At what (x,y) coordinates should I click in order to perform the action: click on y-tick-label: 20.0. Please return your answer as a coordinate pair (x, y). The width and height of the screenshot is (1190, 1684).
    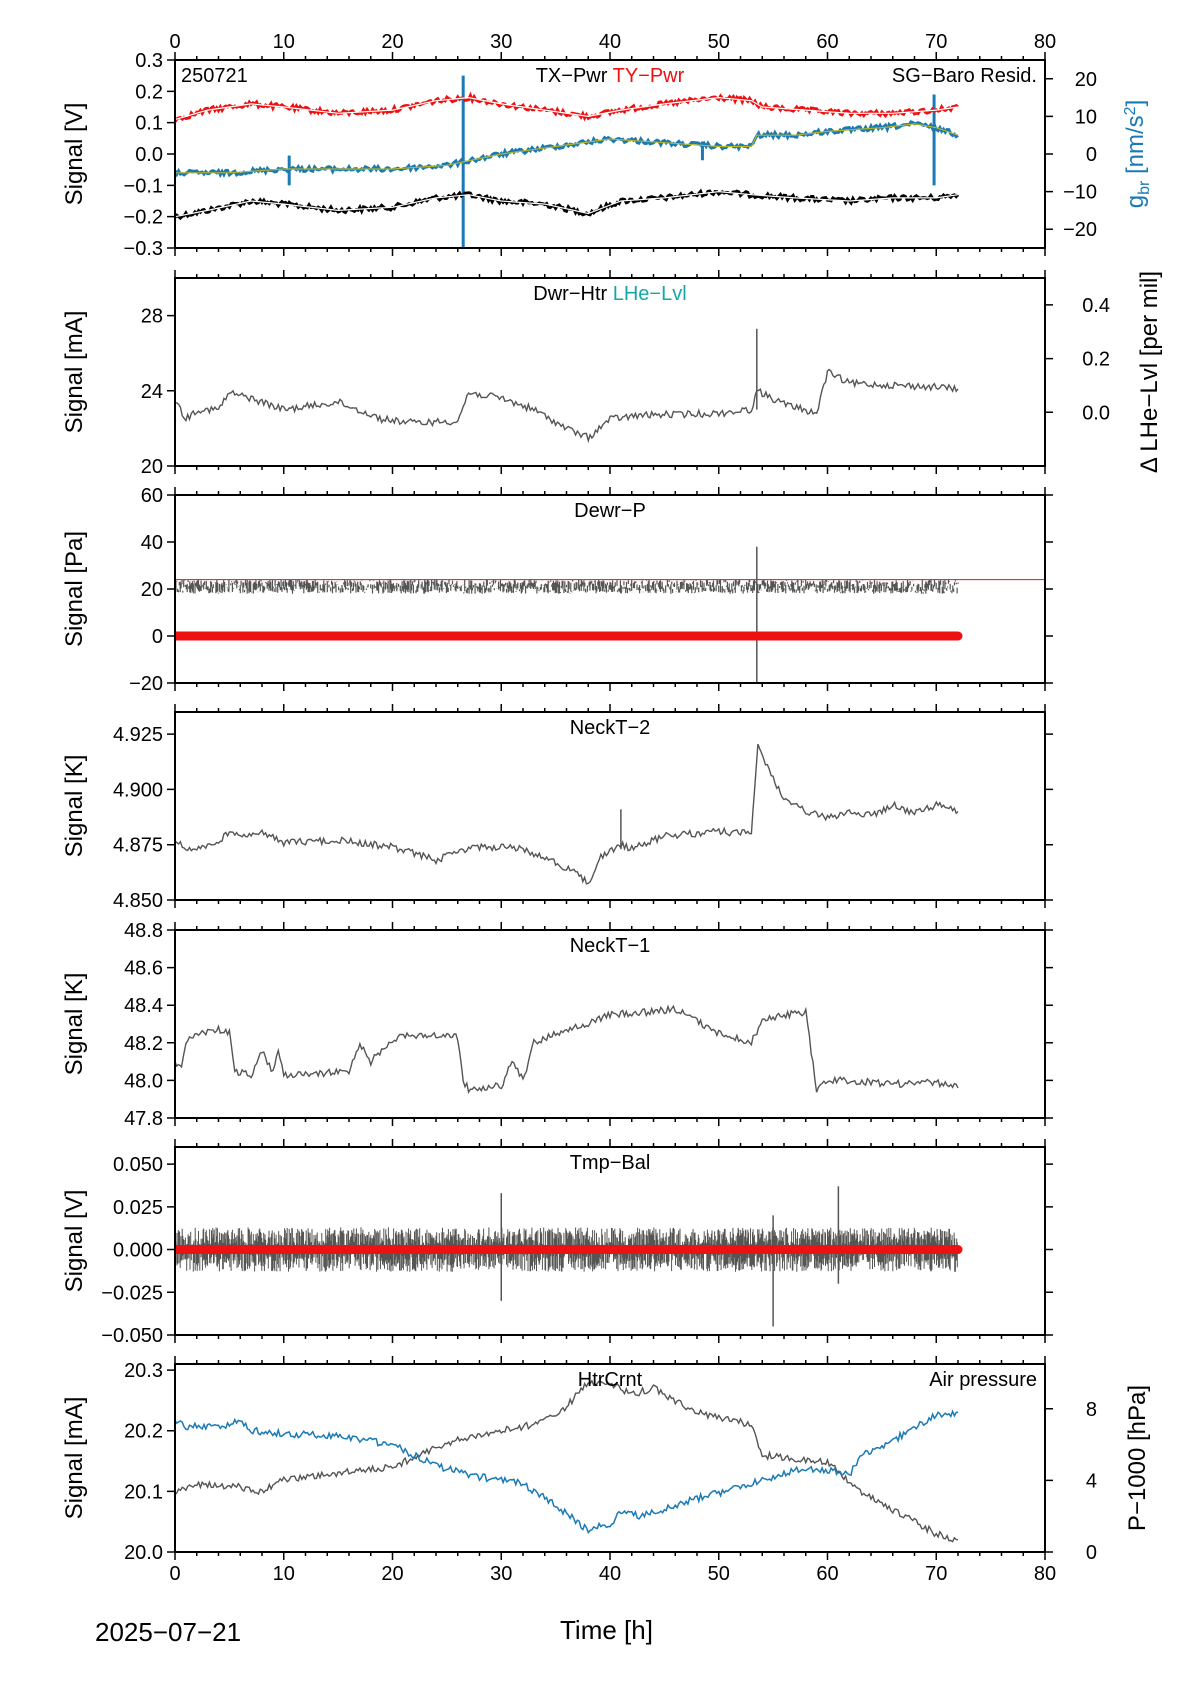
    Looking at the image, I should click on (143, 1553).